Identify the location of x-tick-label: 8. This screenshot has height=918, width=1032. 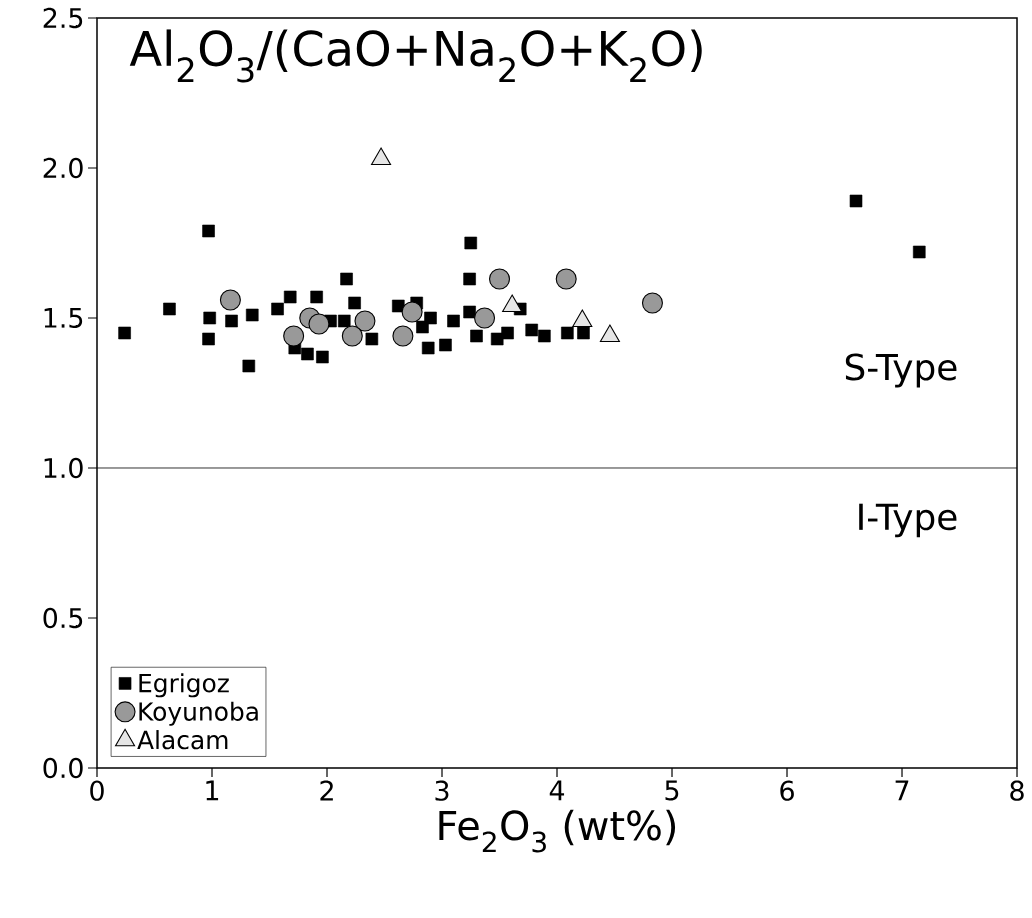
(1017, 790).